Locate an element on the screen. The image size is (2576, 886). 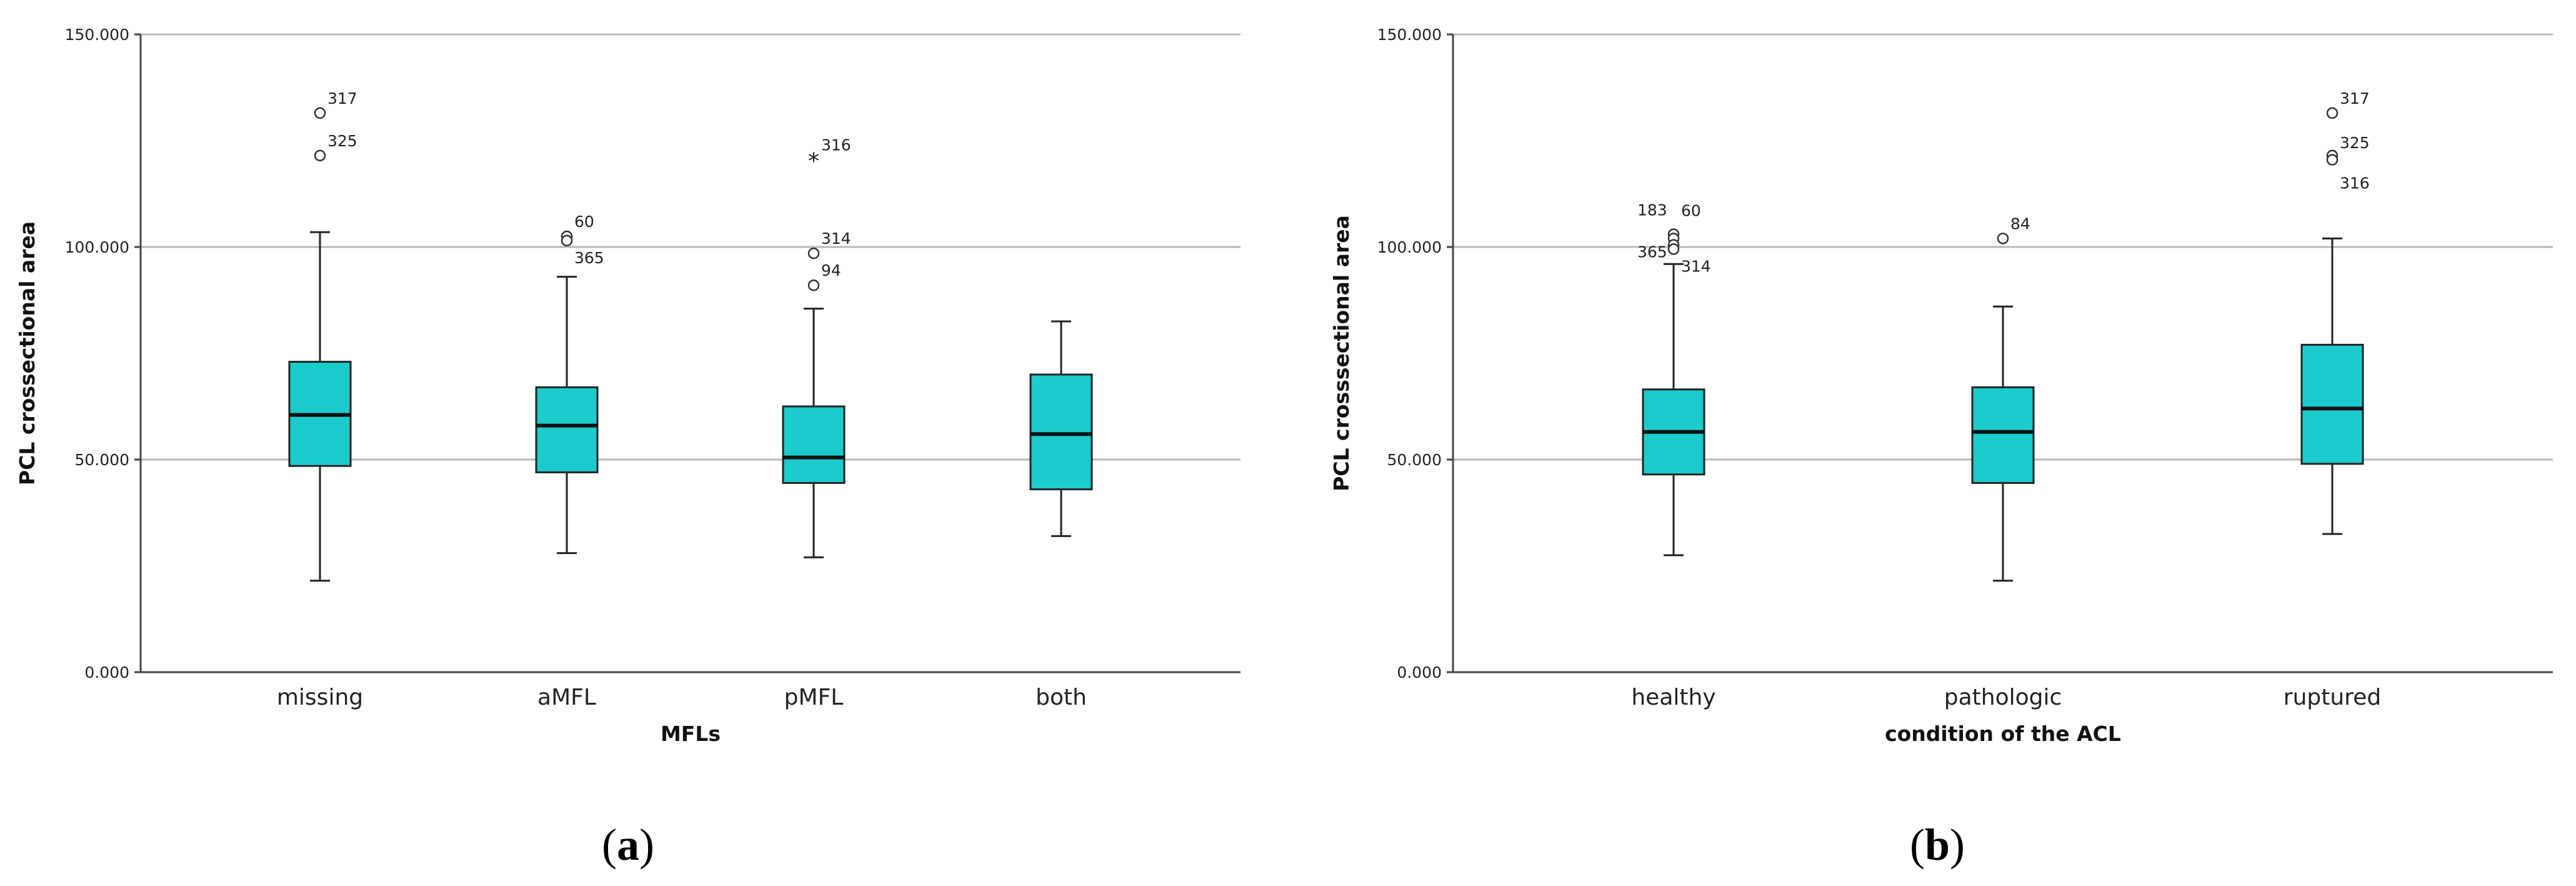
y-axis-title: PCL crossectional area is located at coordinates (27, 353).